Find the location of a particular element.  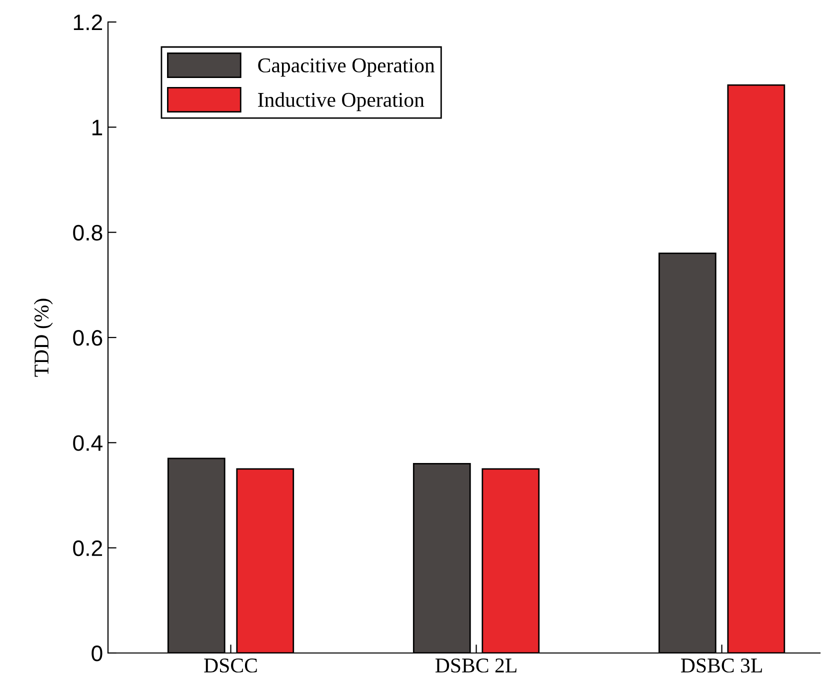

y-tick-label: 0.8 is located at coordinates (87, 232).